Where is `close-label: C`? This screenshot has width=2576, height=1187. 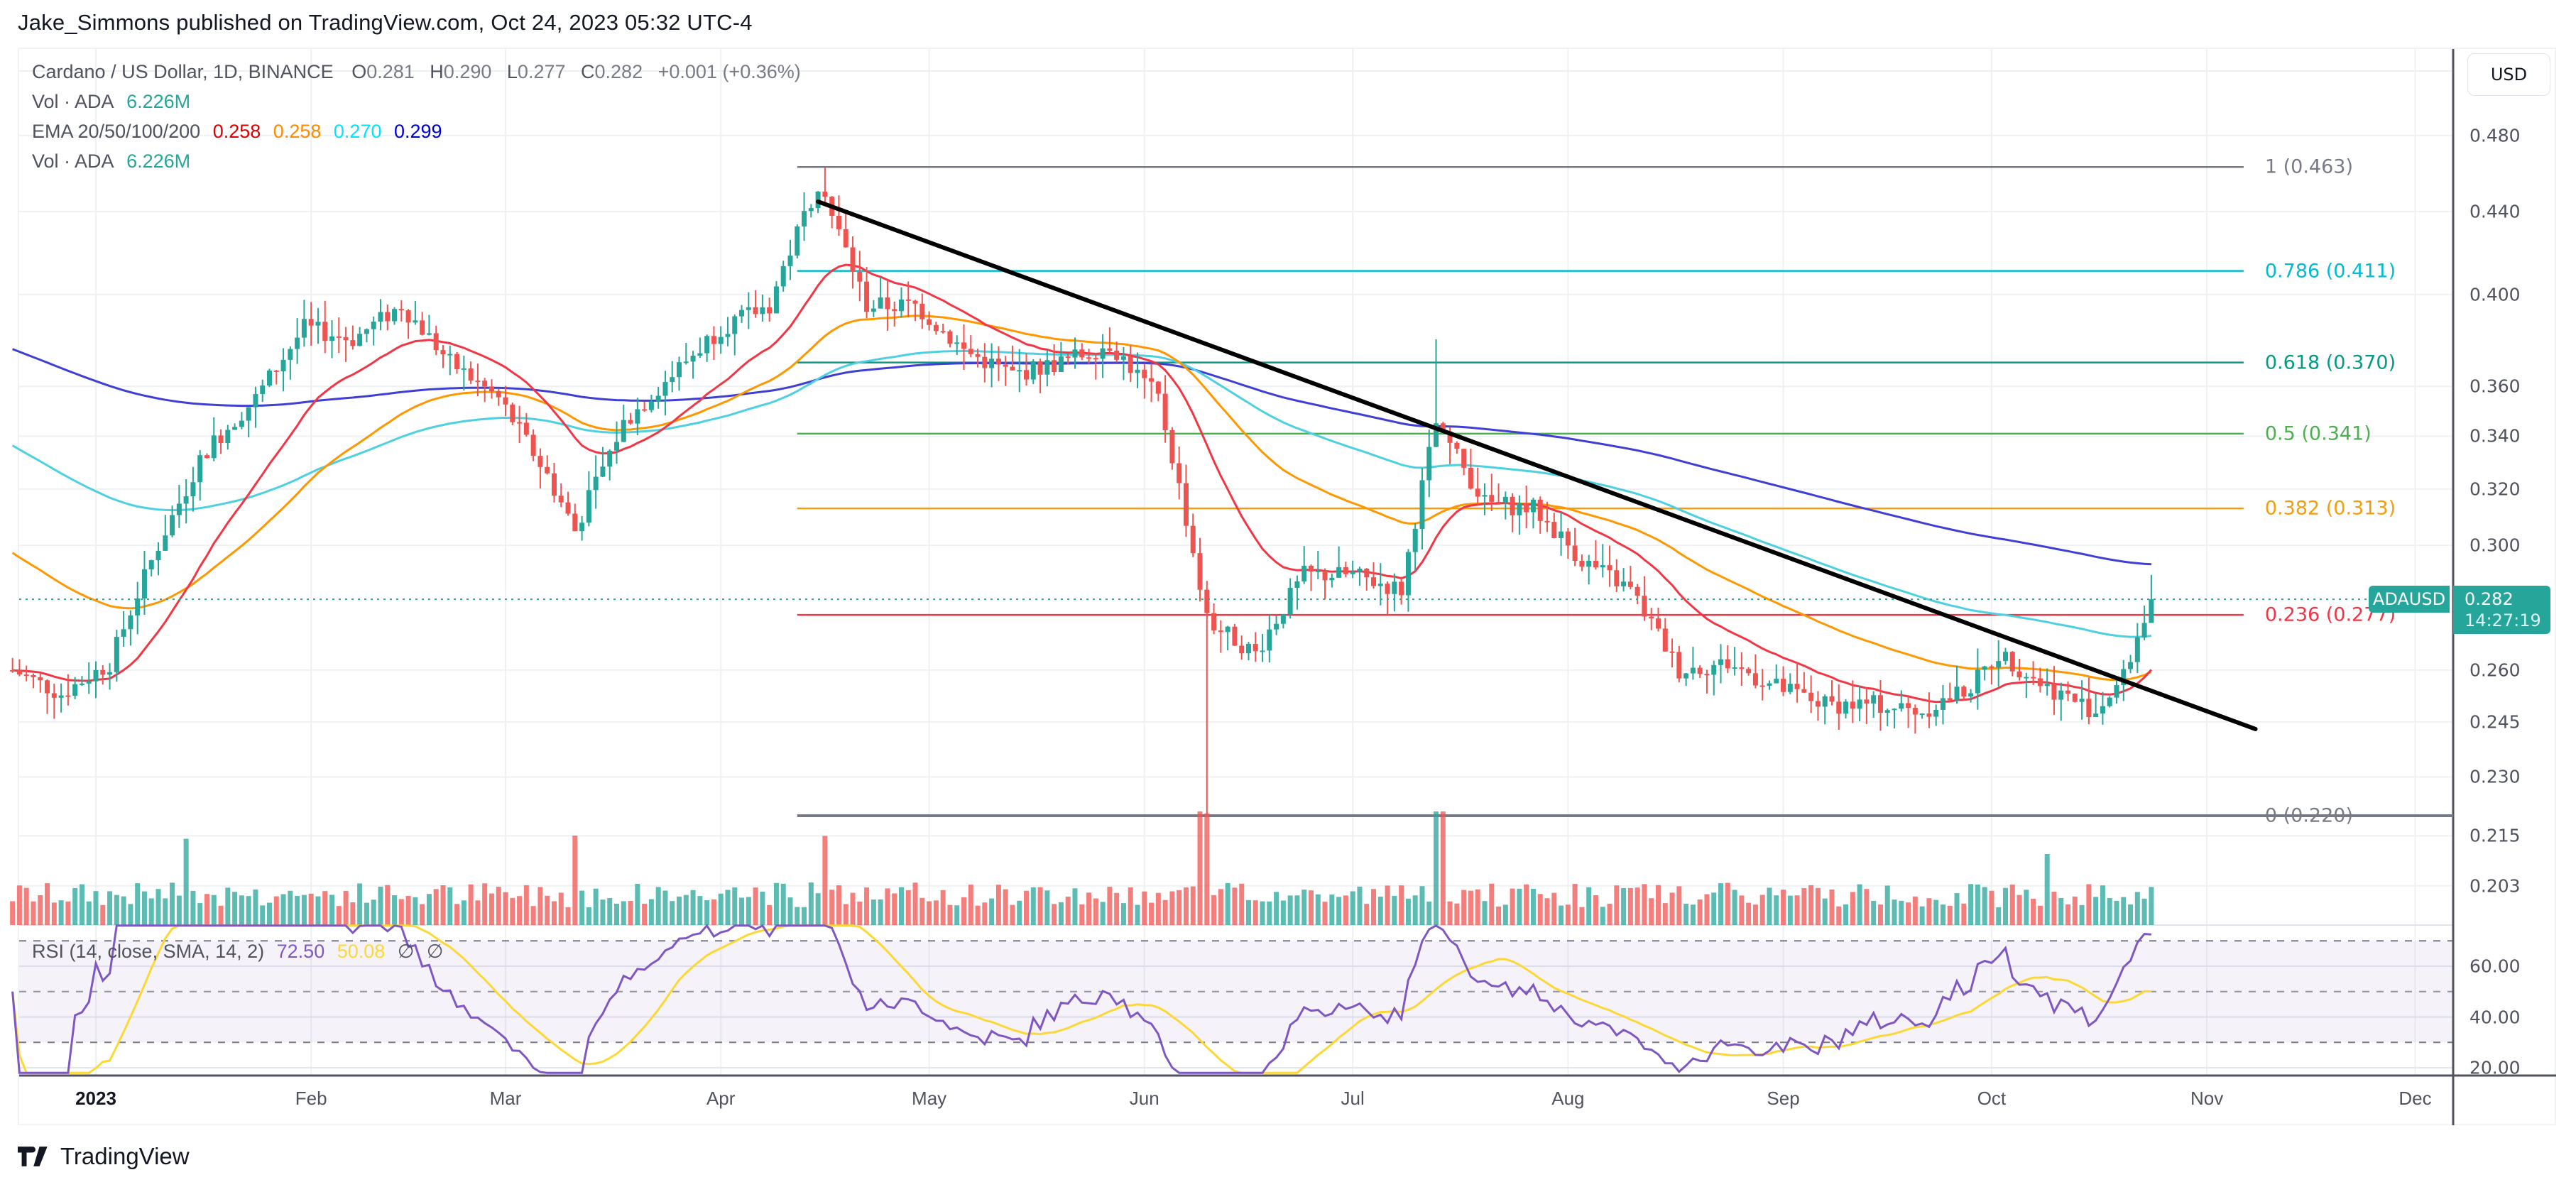
close-label: C is located at coordinates (588, 71).